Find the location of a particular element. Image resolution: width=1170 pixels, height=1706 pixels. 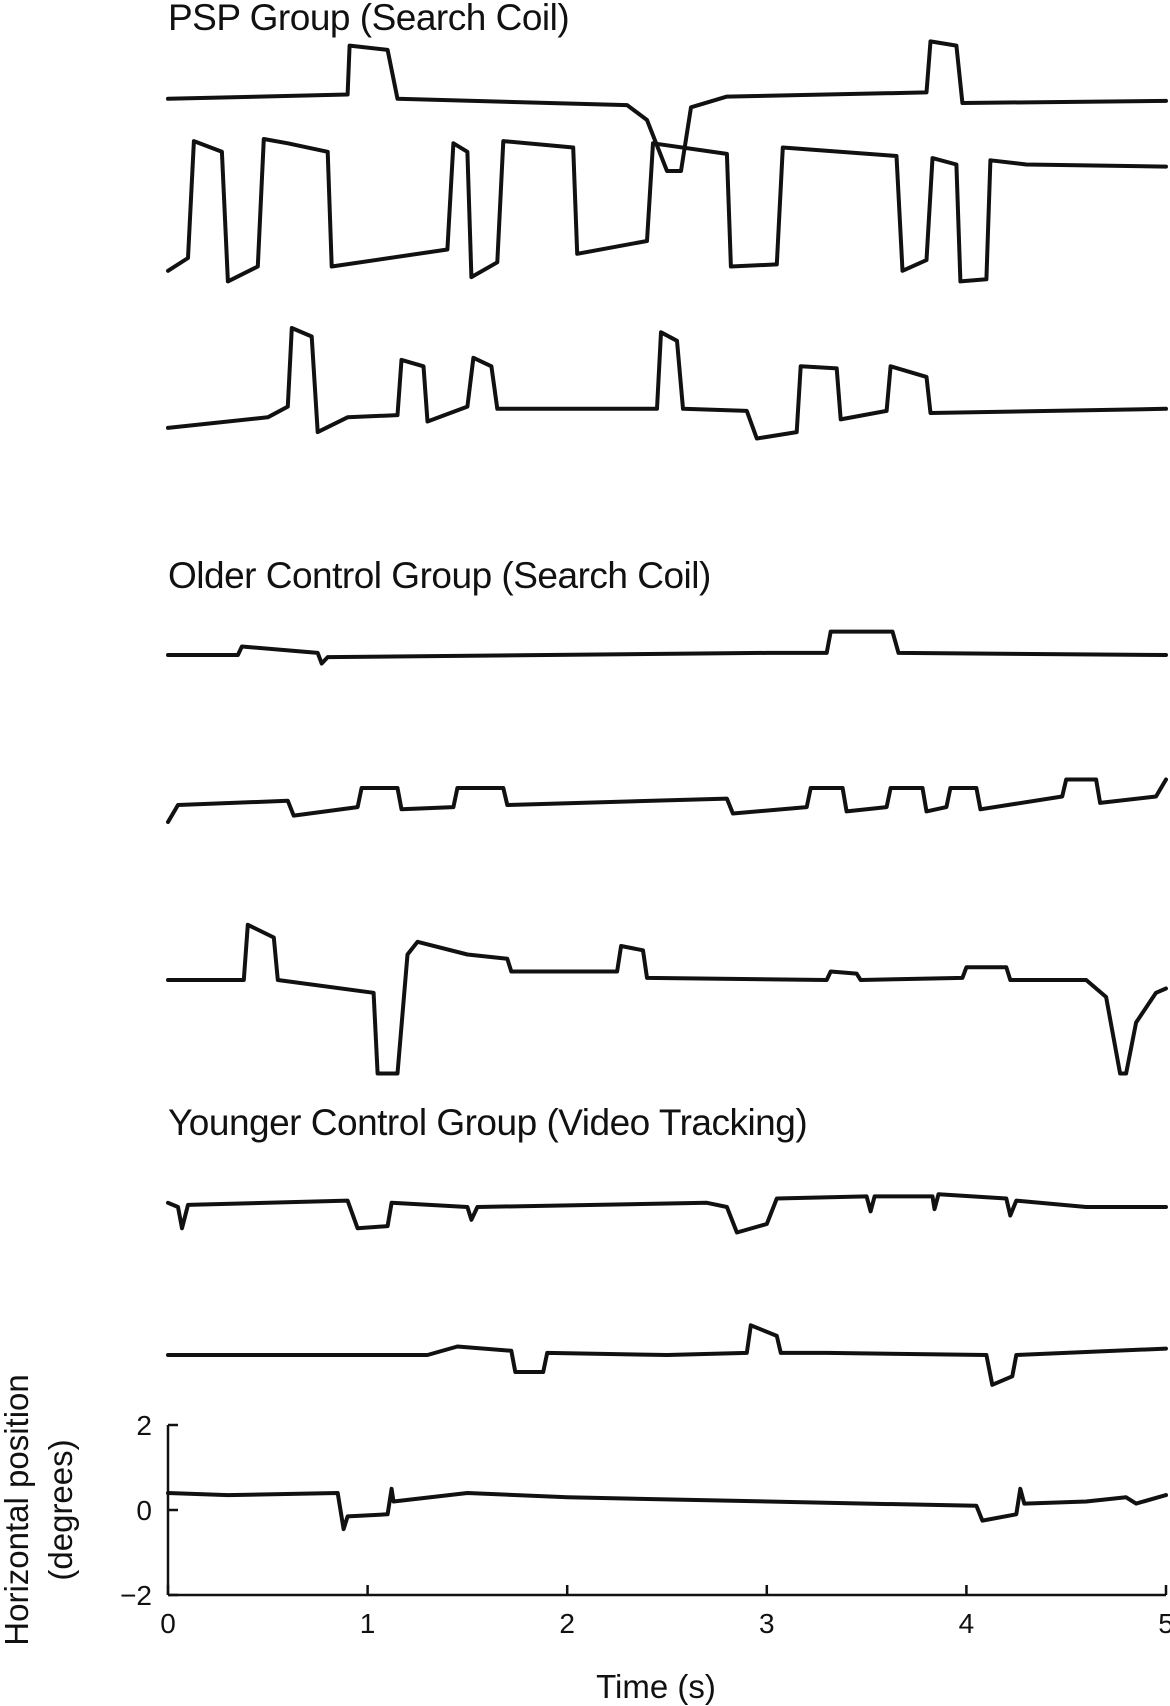

group-title-younger-control: Younger Control Group (Video Tracking) is located at coordinates (487, 1122).